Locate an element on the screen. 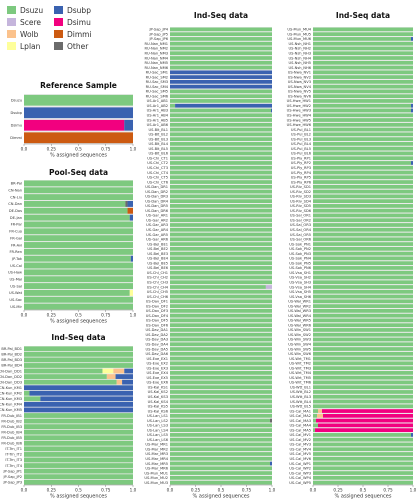 The width and height of the screenshot is (418, 500). panel-title: Ind-Seq data is located at coordinates (221, 15).